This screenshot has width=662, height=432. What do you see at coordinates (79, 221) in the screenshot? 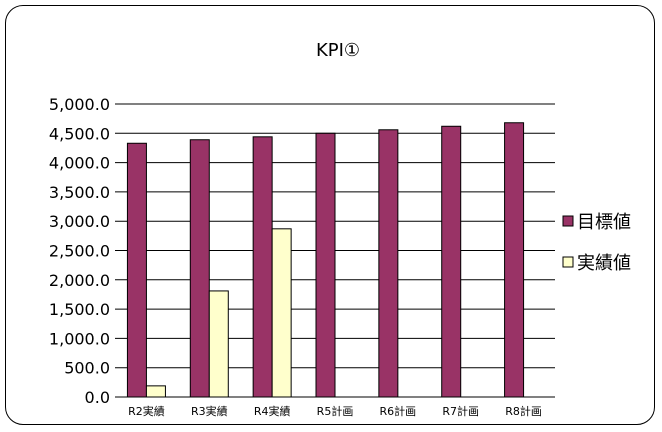
I see `y-tick-label: 3,000.0` at bounding box center [79, 221].